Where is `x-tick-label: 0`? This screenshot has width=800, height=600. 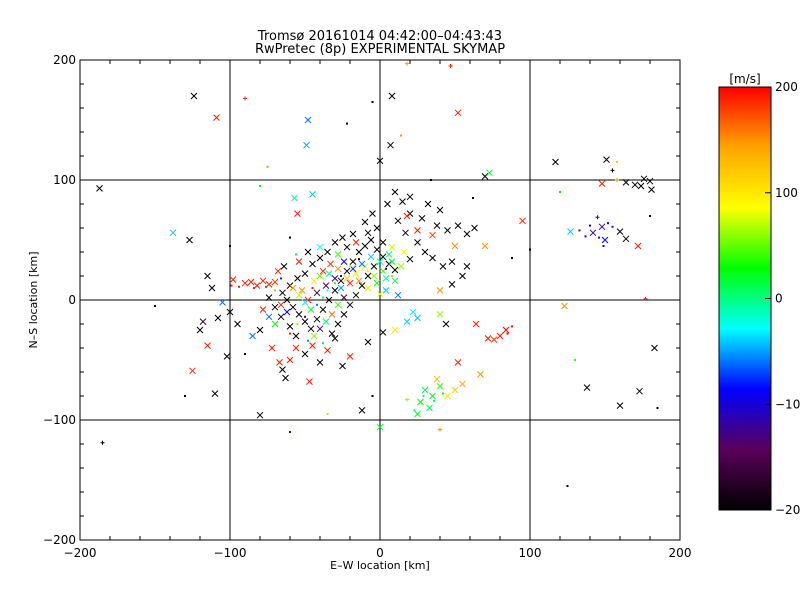
x-tick-label: 0 is located at coordinates (380, 553).